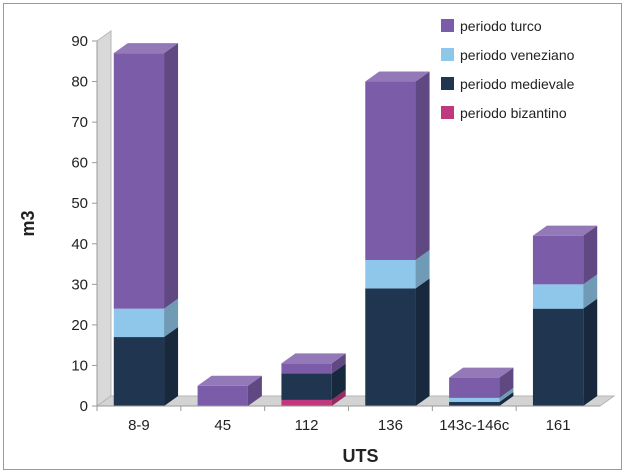 This screenshot has width=627, height=475. What do you see at coordinates (79, 41) in the screenshot?
I see `y-tick-label: 90` at bounding box center [79, 41].